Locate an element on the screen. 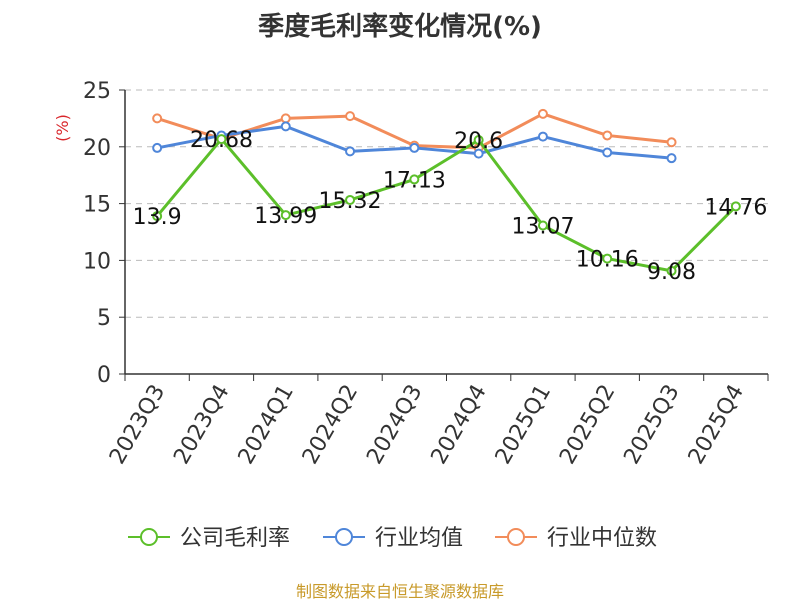 Image resolution: width=800 pixels, height=602 pixels. data-label: 10.16 is located at coordinates (607, 260).